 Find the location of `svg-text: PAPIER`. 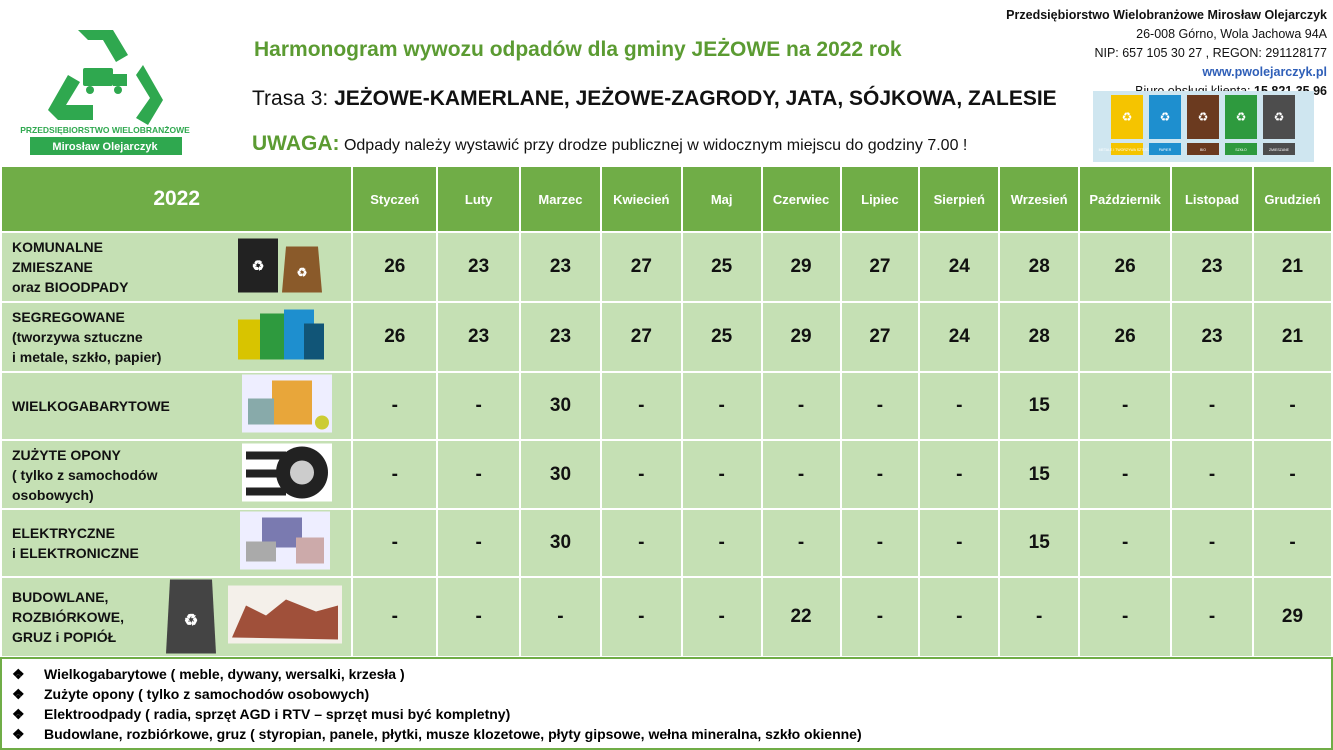

svg-text: PAPIER is located at coordinates (1165, 150).